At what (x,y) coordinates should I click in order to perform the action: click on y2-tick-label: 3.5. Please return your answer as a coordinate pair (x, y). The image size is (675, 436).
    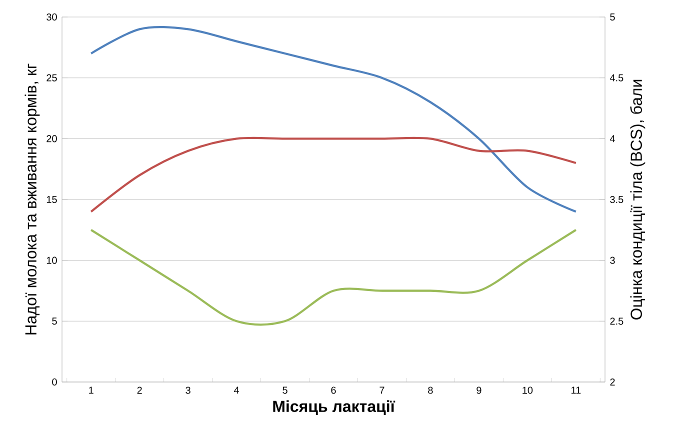
    Looking at the image, I should click on (617, 200).